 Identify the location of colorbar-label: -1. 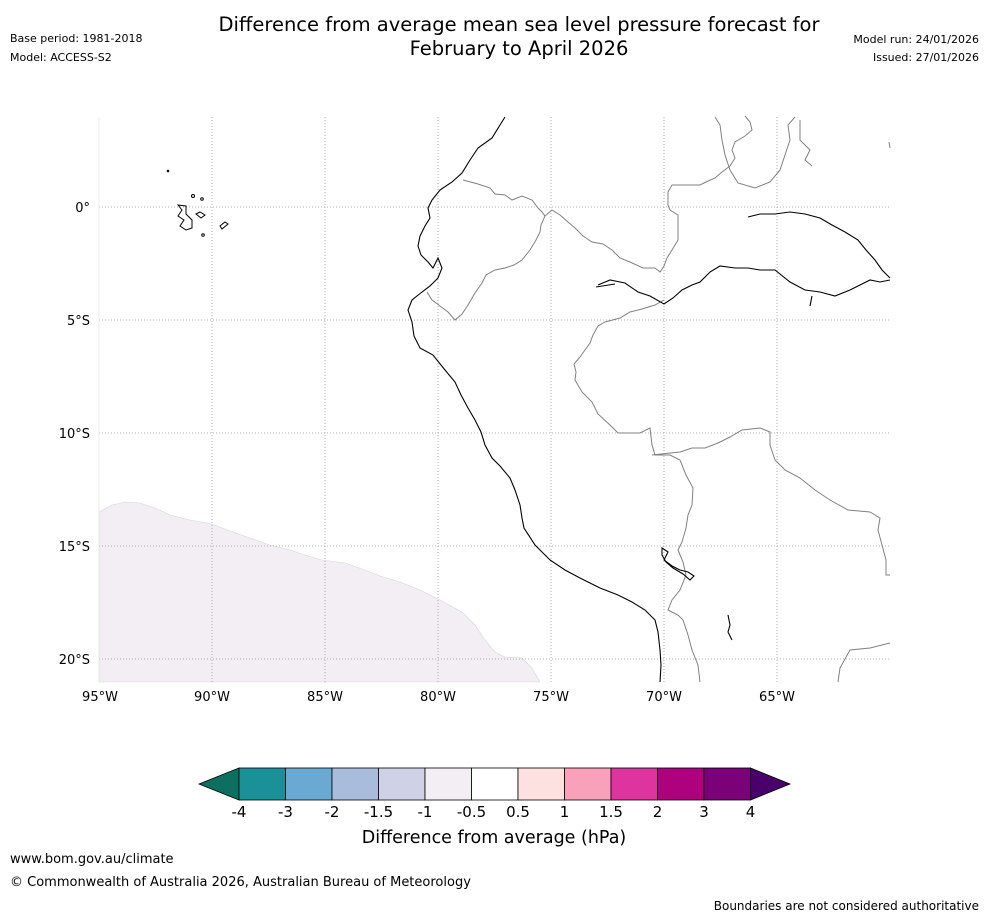
(425, 812).